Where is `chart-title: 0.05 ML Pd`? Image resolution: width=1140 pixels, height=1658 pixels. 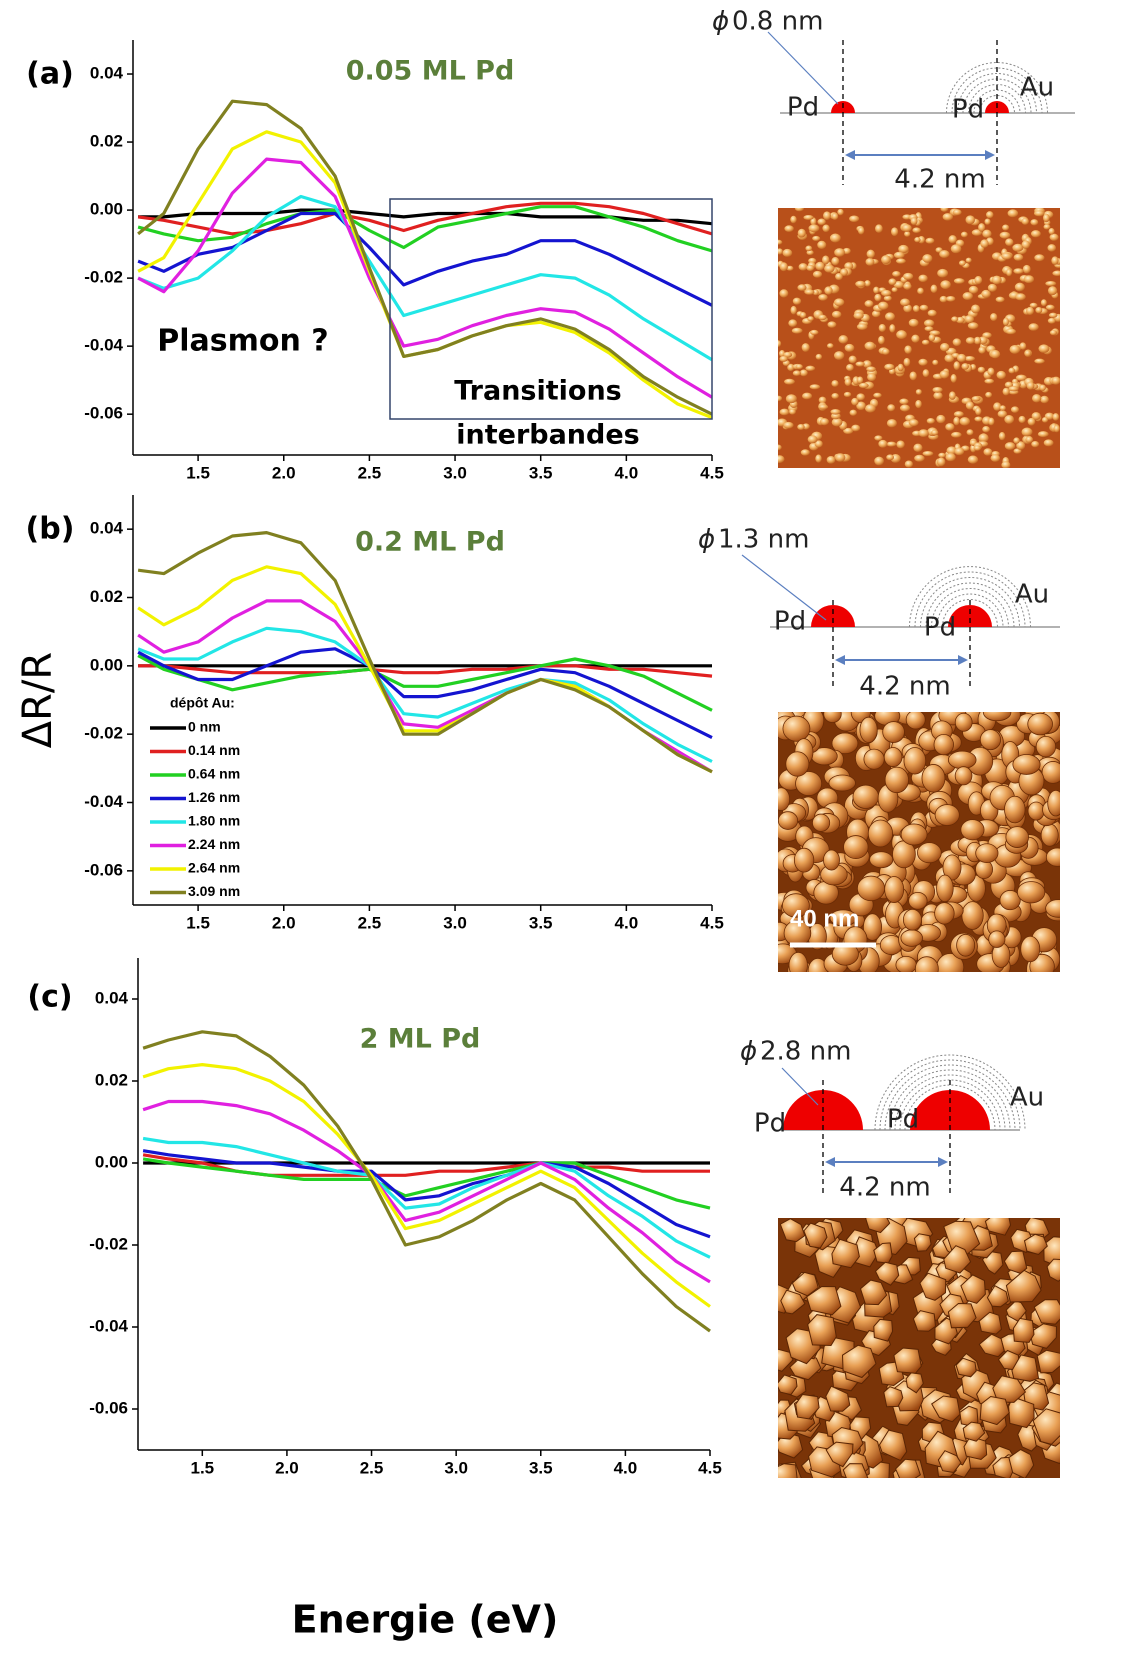
chart-title: 0.05 ML Pd is located at coordinates (430, 71).